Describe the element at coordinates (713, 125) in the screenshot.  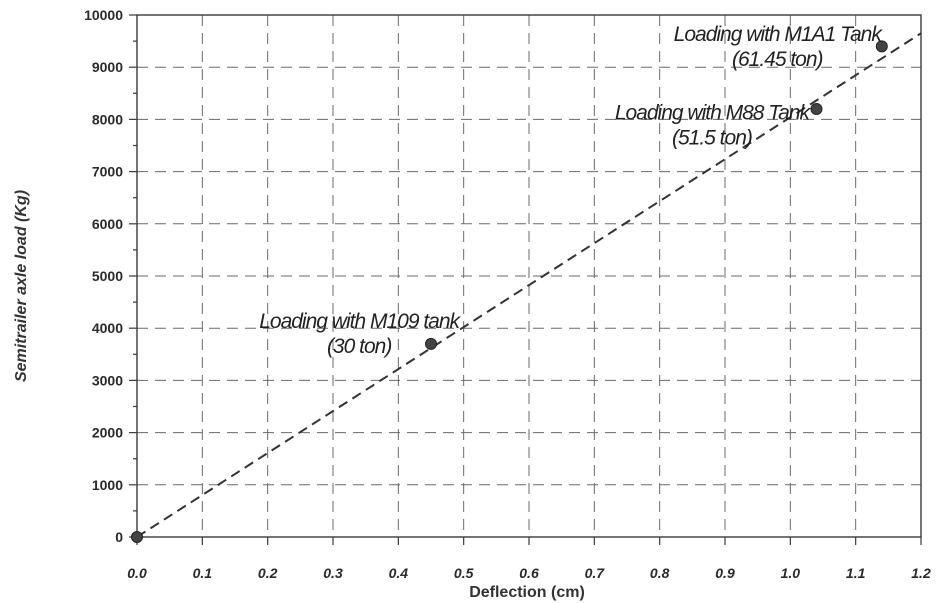
I see `point-annotation: Loading with M88 Tank (51.5 ton)` at that location.